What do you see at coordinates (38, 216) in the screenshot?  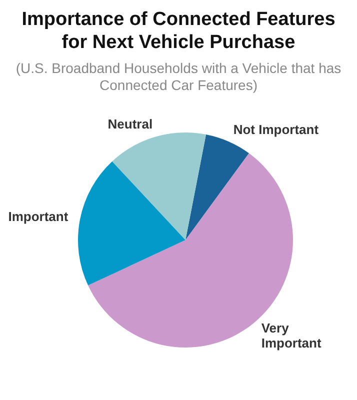 I see `slice-label: Important` at bounding box center [38, 216].